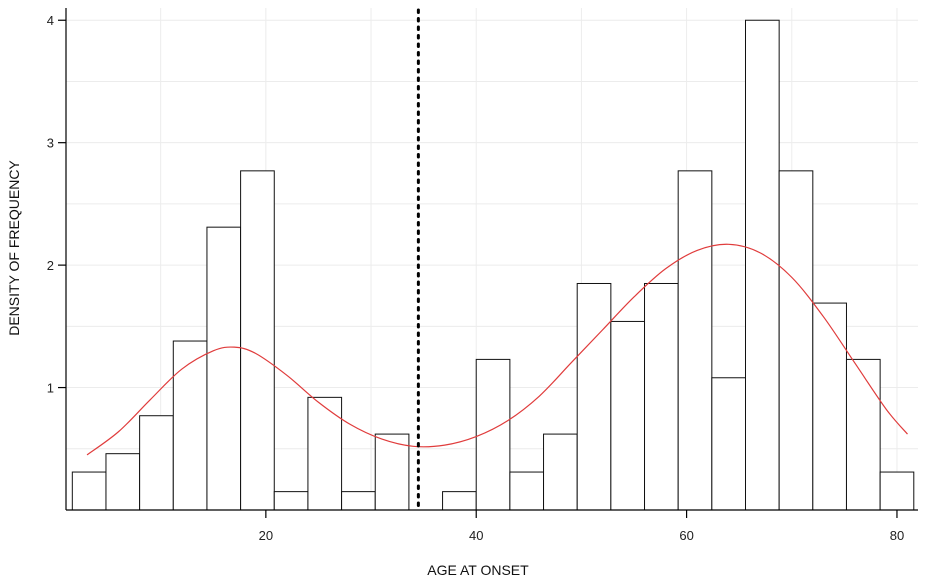 This screenshot has height=580, width=935. I want to click on x-tick-label-60: 60, so click(686, 535).